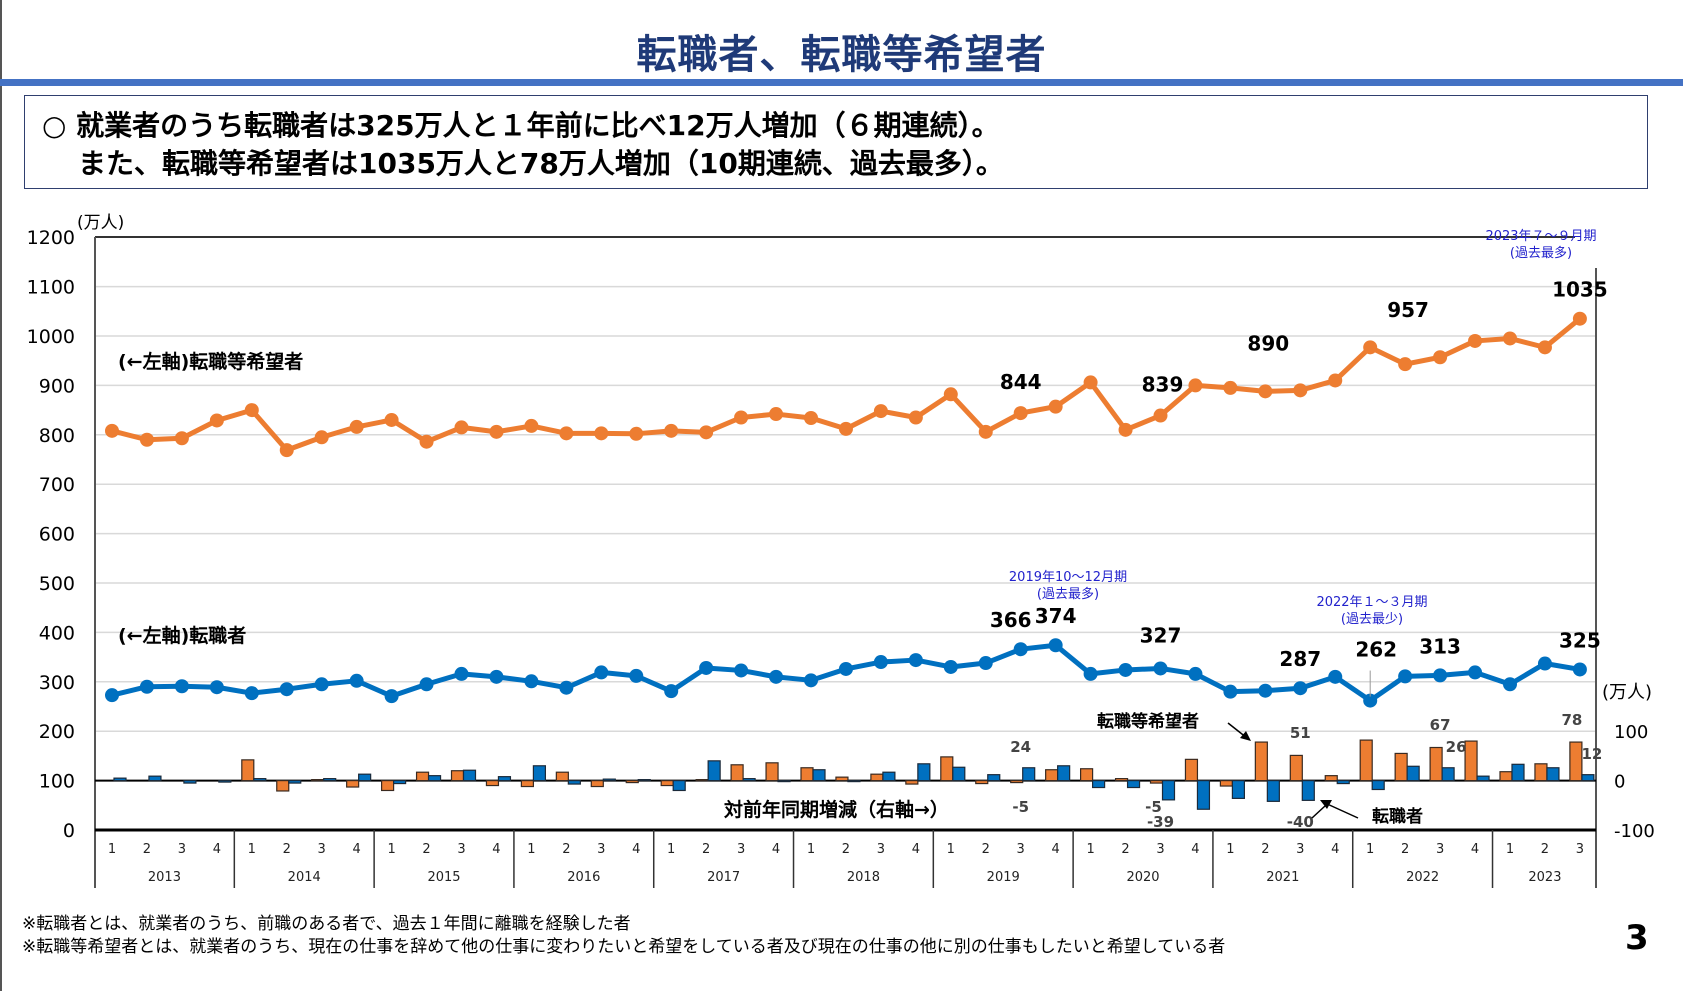 The image size is (1683, 991). Describe the element at coordinates (1300, 659) in the screenshot. I see `data-label-changers: 287` at that location.